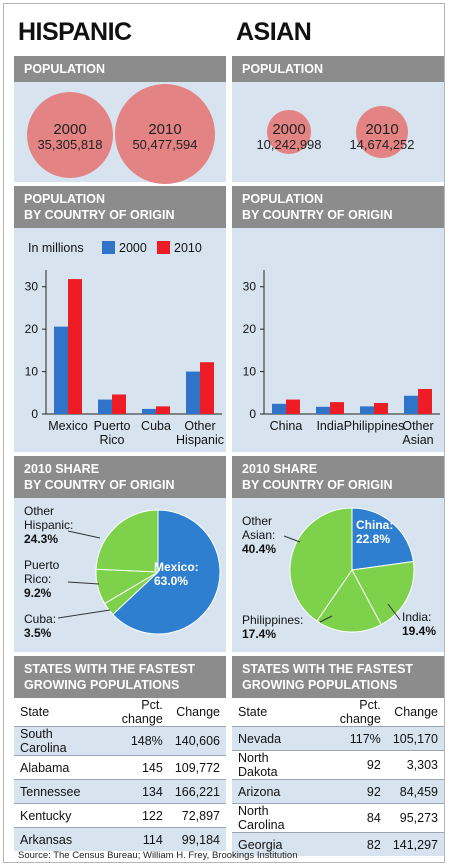 This screenshot has height=867, width=450. I want to click on table-row: Georgia 82 141,297, so click(338, 844).